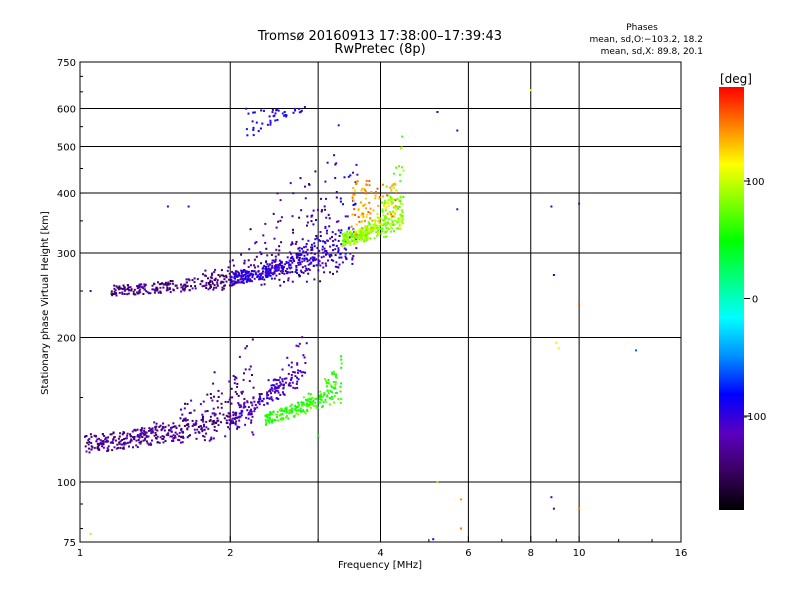  I want to click on colorbar, so click(731, 298).